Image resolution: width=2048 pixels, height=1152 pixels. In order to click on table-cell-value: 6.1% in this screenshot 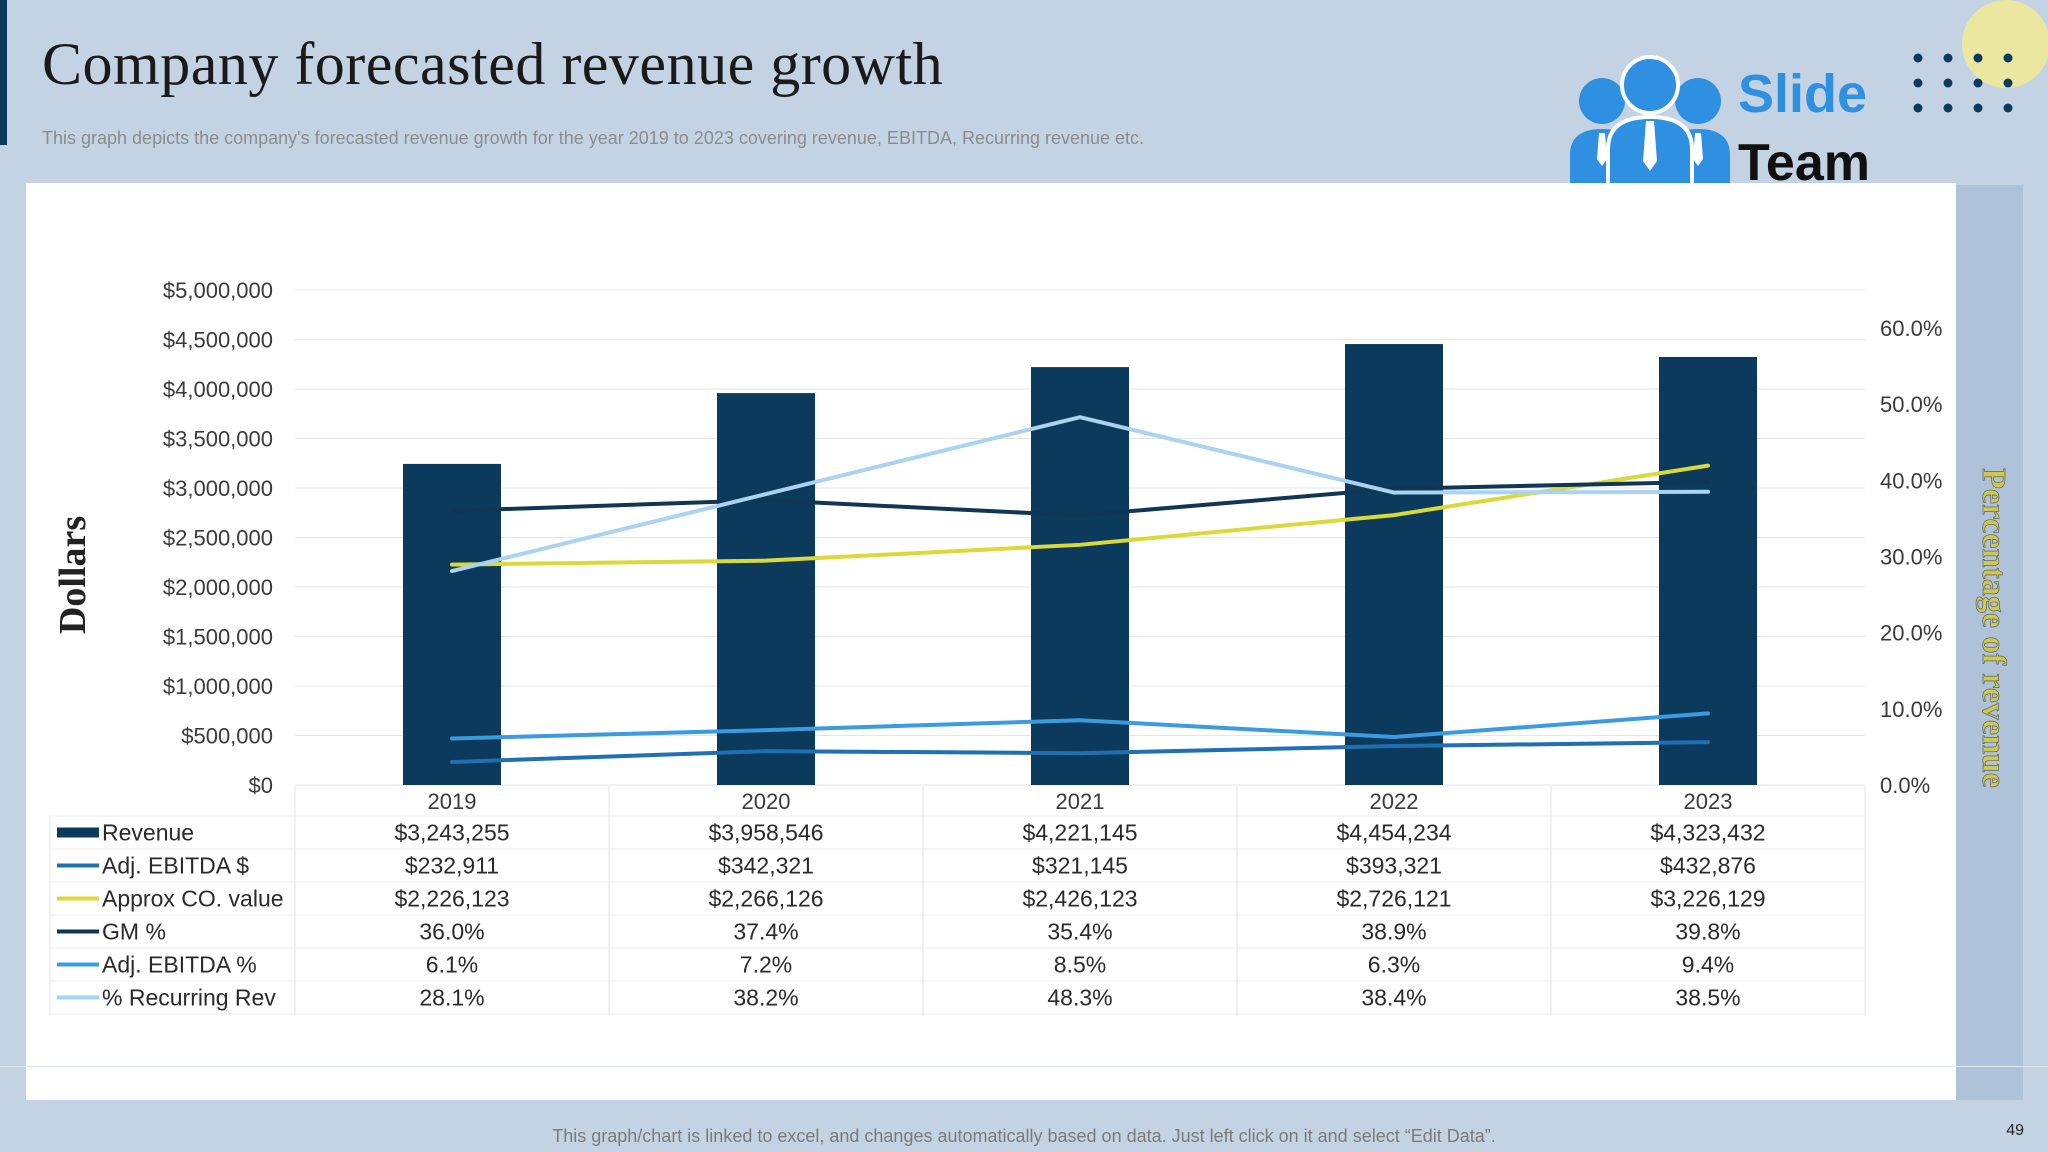, I will do `click(452, 965)`.